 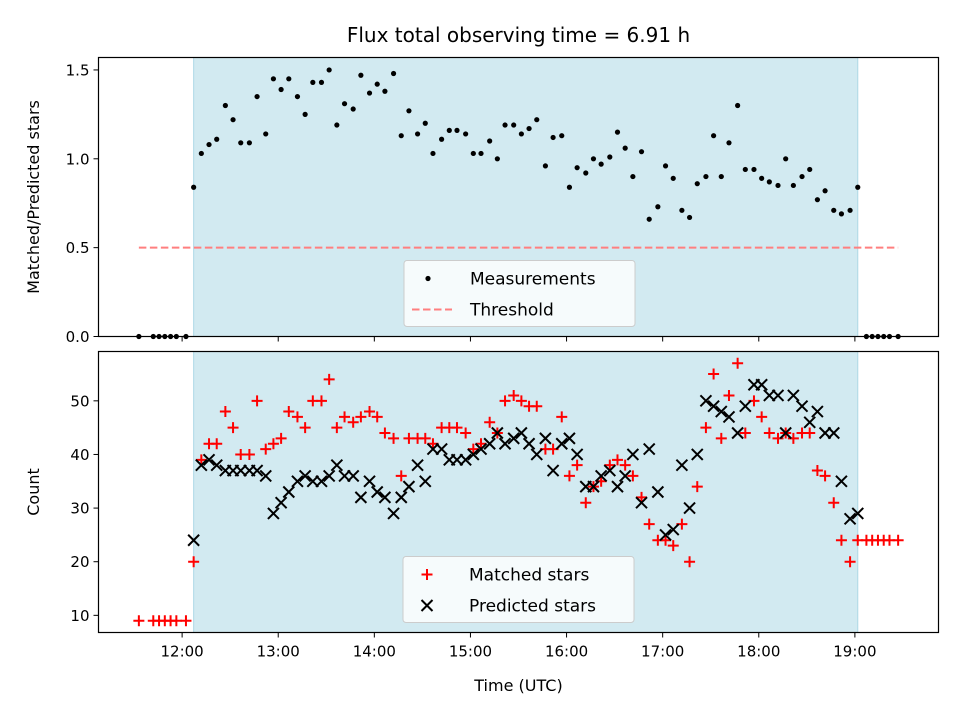 I want to click on y-tick-label: 50, so click(x=79, y=401).